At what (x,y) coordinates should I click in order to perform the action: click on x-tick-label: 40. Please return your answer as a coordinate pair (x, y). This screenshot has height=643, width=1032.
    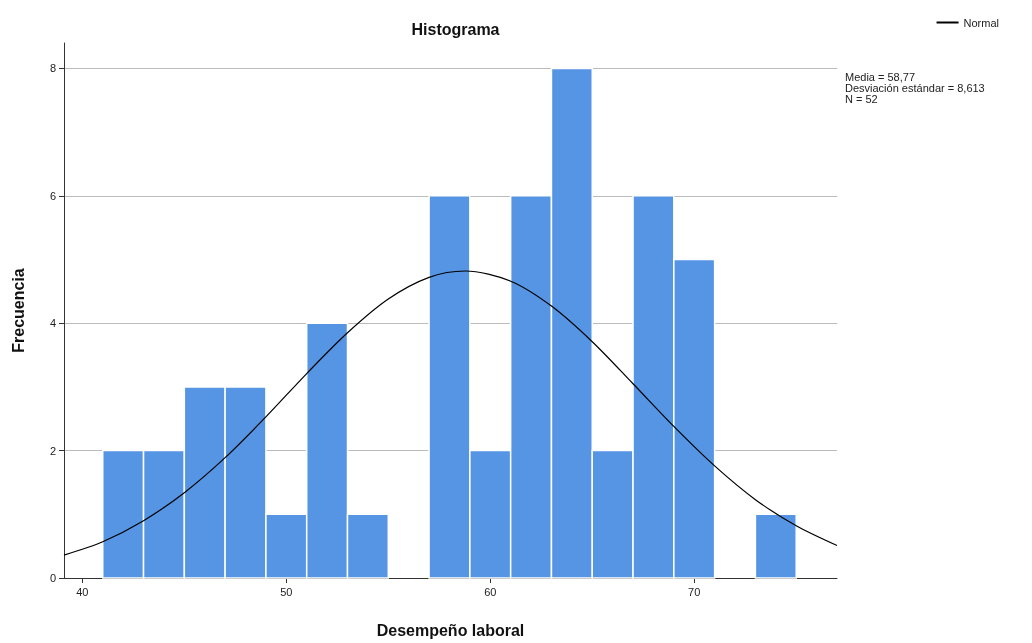
    Looking at the image, I should click on (82, 591).